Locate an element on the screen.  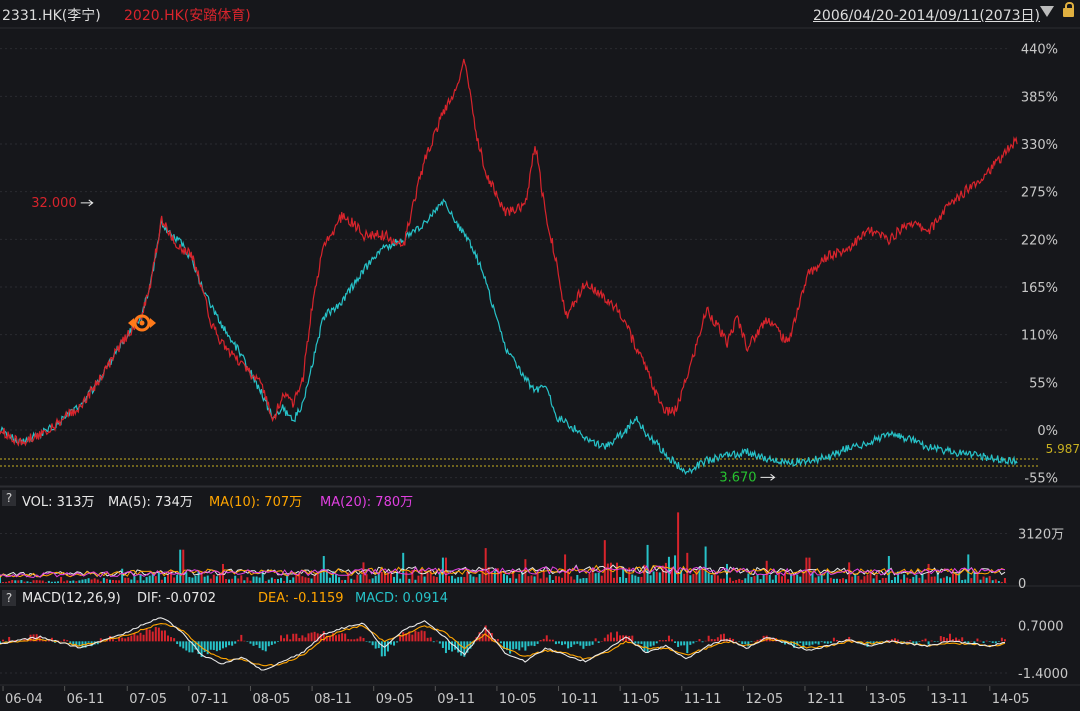
date-range-selector: 2006/04/20-2014/09/11(2073日) is located at coordinates (926, 16).